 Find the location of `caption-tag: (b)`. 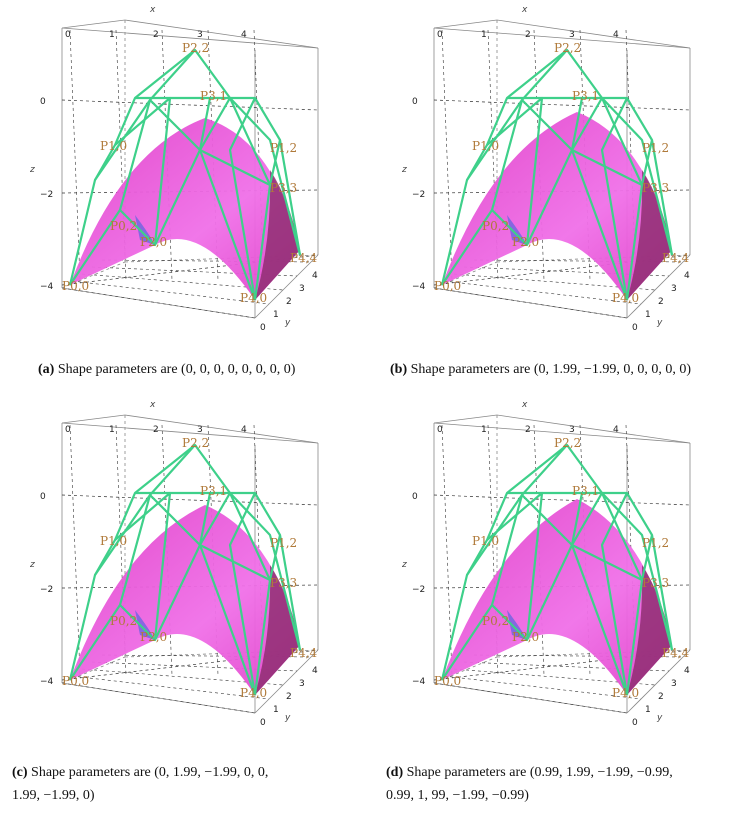

caption-tag: (b) is located at coordinates (399, 369).